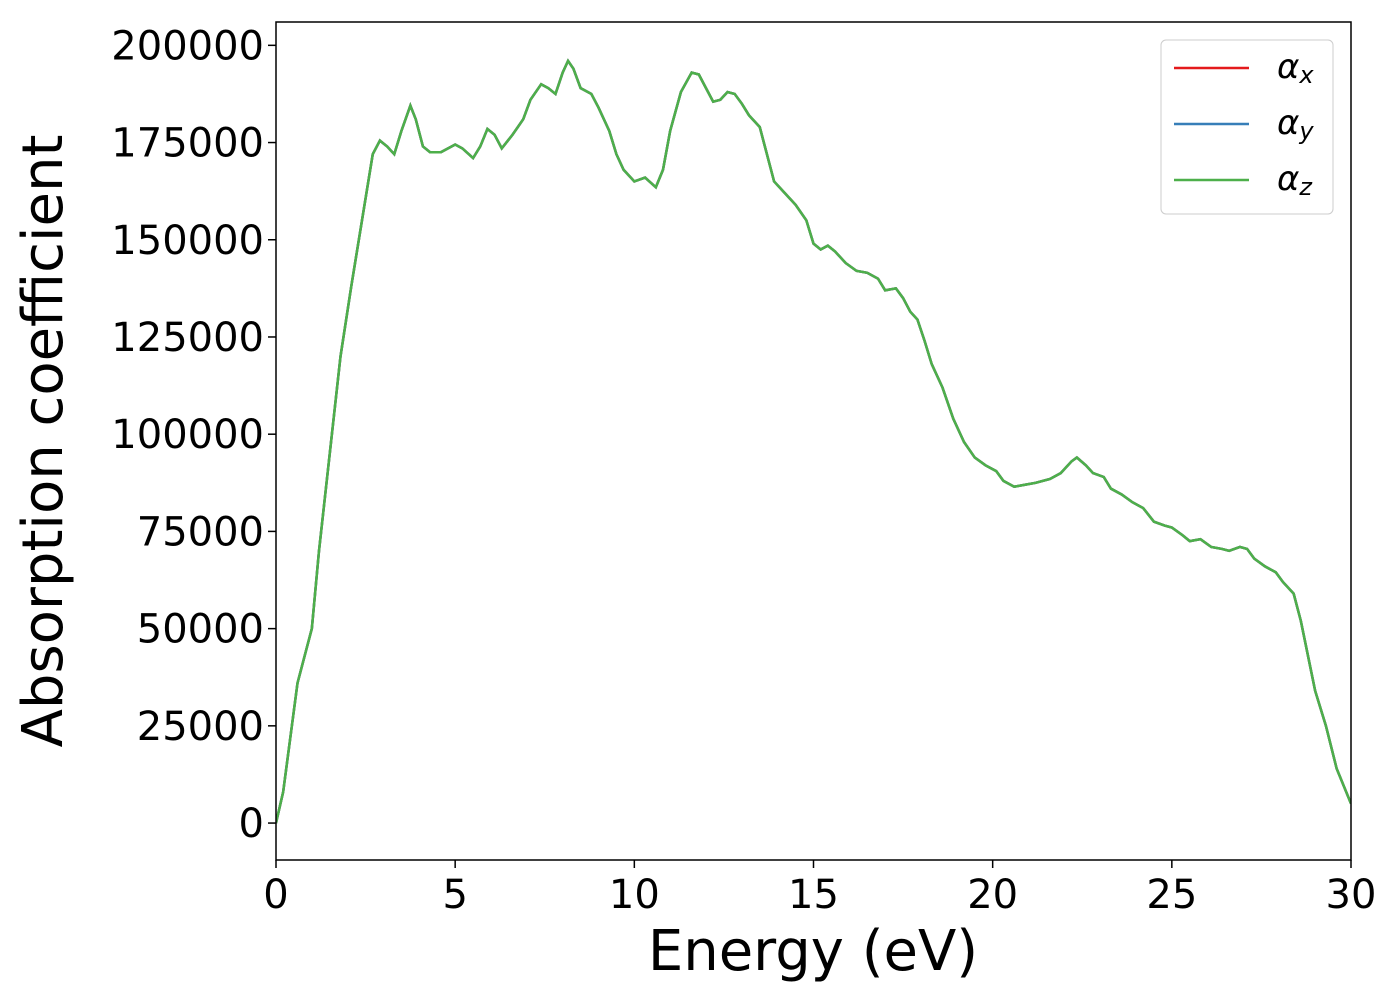  Describe the element at coordinates (1351, 895) in the screenshot. I see `x-tick-label: 30` at that location.